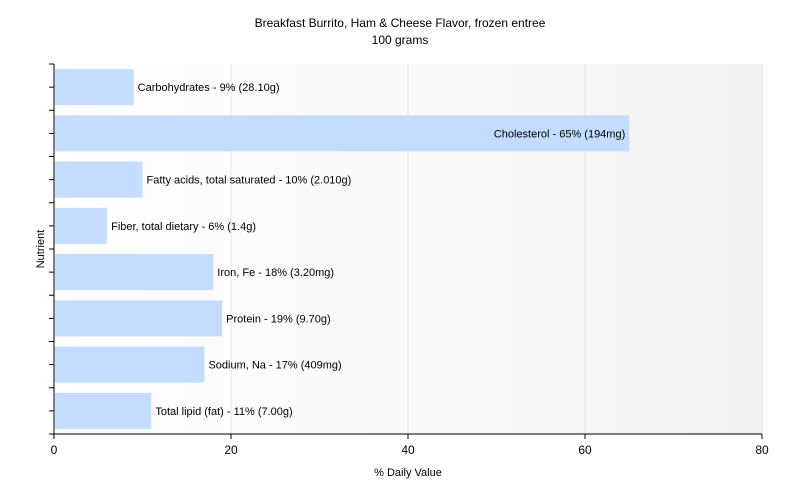 The image size is (800, 500). I want to click on bar-label-fiber-total-dietary: Fiber, total dietary - 6% (1.4g), so click(183, 227).